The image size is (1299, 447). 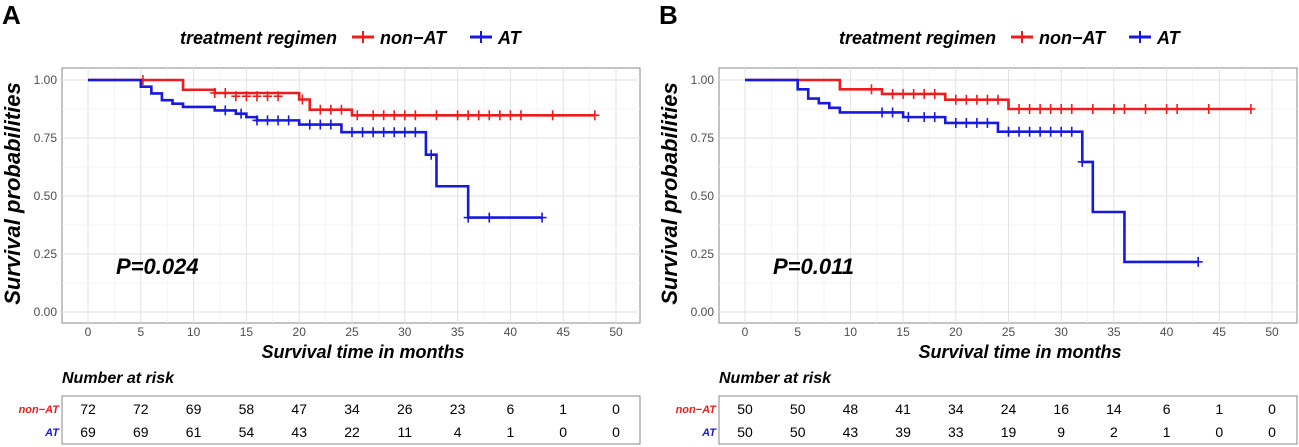 What do you see at coordinates (317, 150) in the screenshot?
I see `series-at` at bounding box center [317, 150].